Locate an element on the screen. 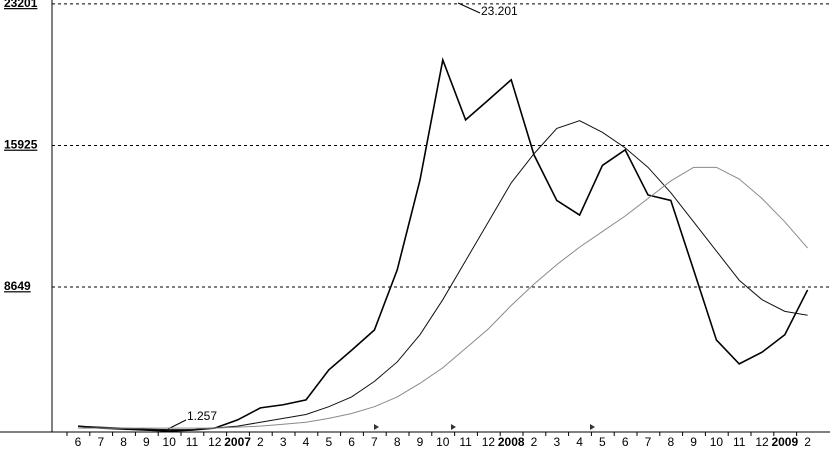  annotation: 1.257 is located at coordinates (202, 416).